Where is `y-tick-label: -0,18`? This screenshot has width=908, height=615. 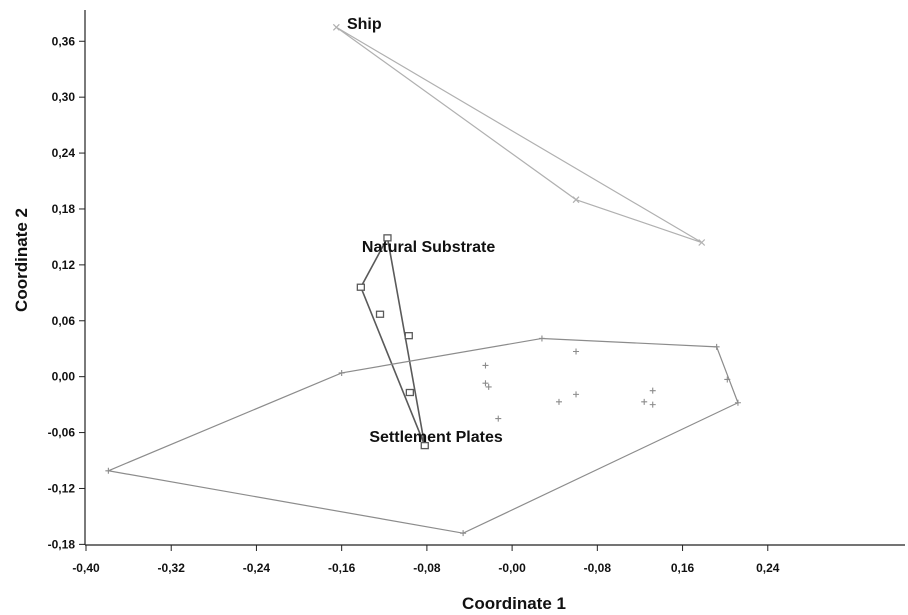 y-tick-label: -0,18 is located at coordinates (62, 544).